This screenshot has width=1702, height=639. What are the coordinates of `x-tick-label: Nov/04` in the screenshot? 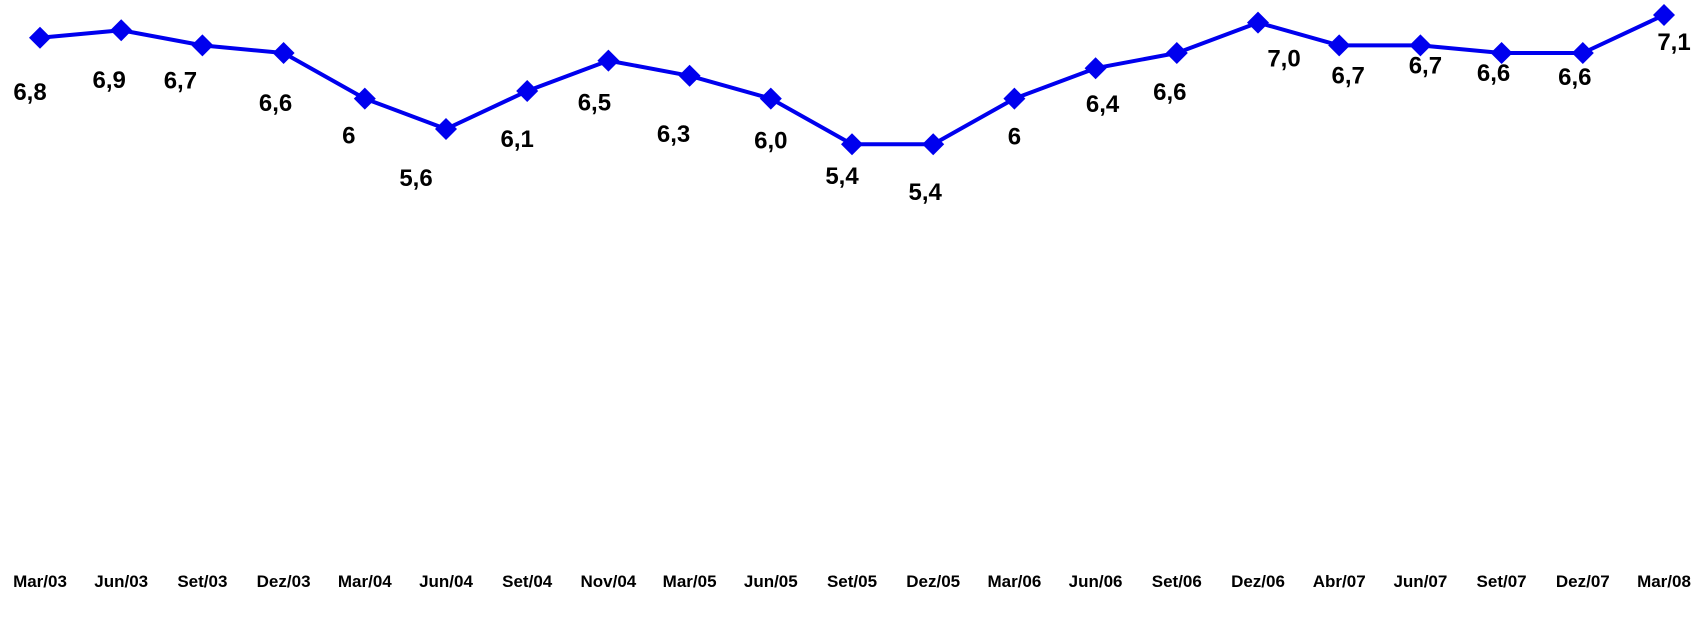 It's located at (609, 581).